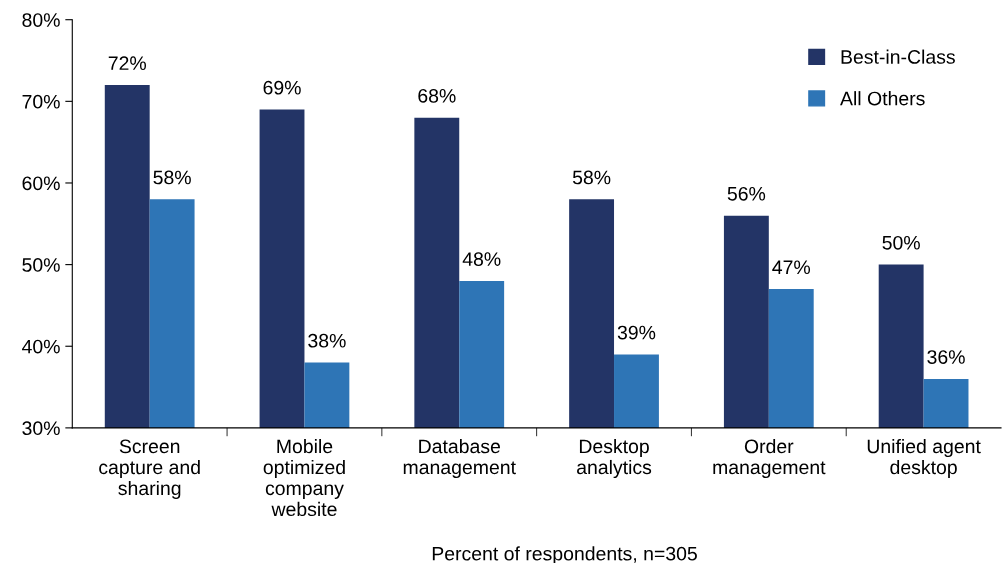  I want to click on x-tick-label: Order management, so click(769, 458).